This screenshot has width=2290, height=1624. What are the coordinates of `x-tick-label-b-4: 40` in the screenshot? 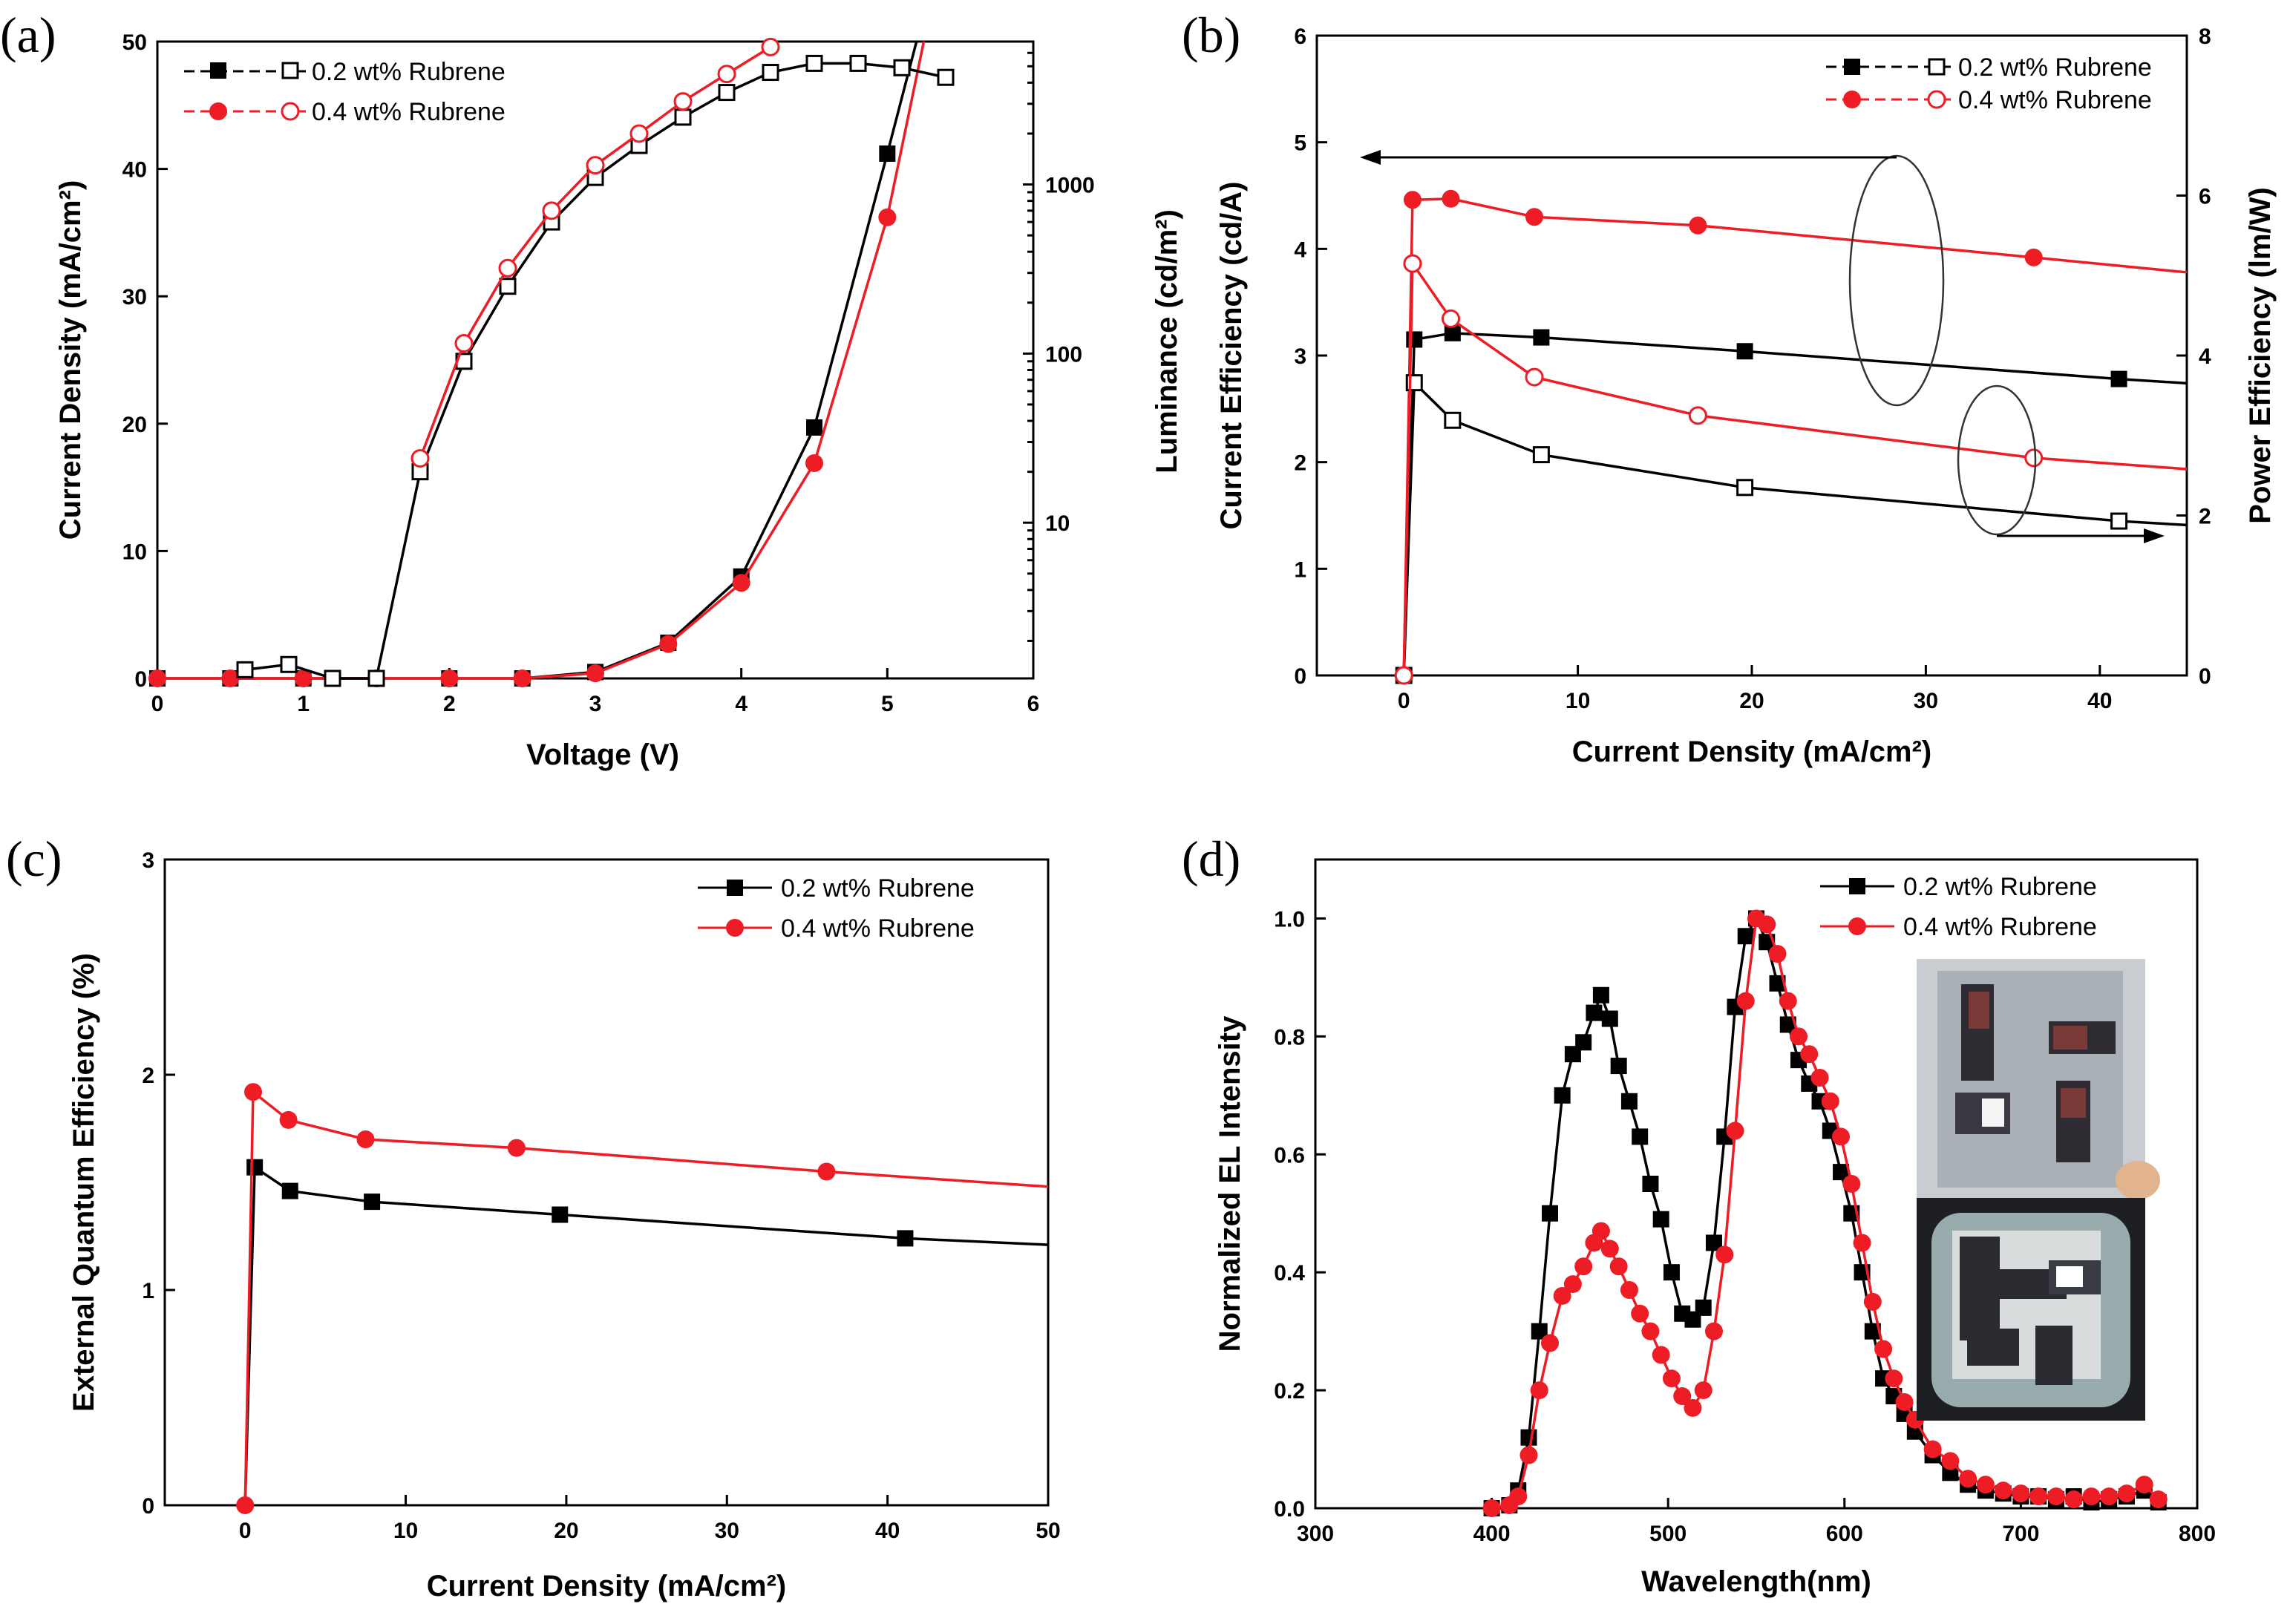 It's located at (2099, 701).